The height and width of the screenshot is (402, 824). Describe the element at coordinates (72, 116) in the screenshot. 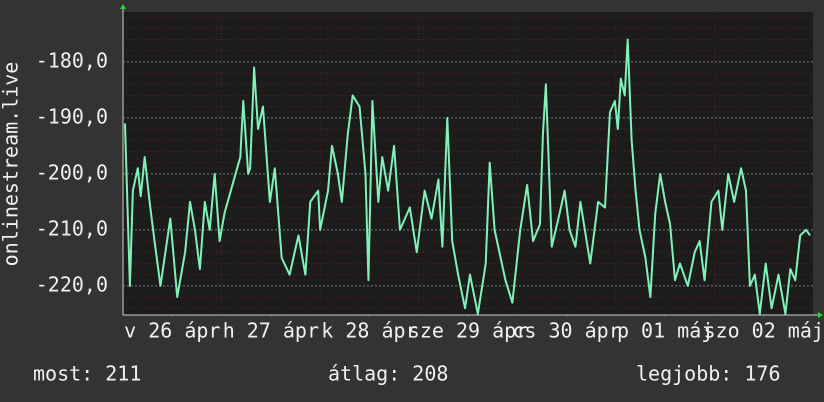

I see `y-tick-label: -190,0` at that location.